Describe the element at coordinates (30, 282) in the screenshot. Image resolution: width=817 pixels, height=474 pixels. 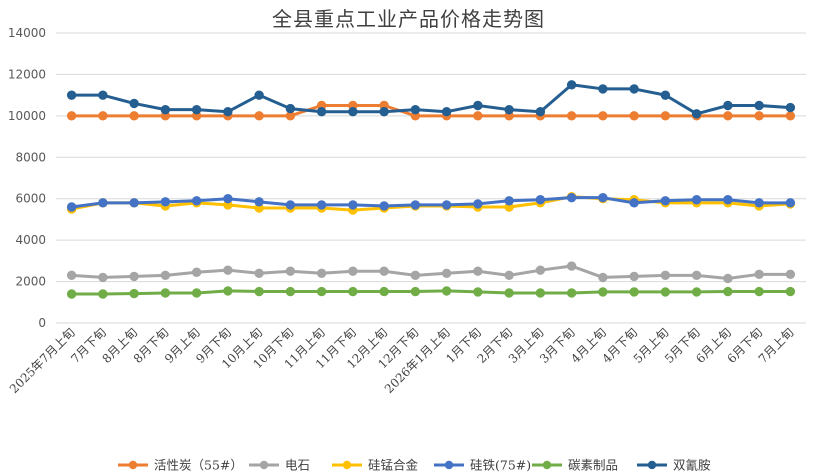
I see `y-tick-label: 2000` at that location.